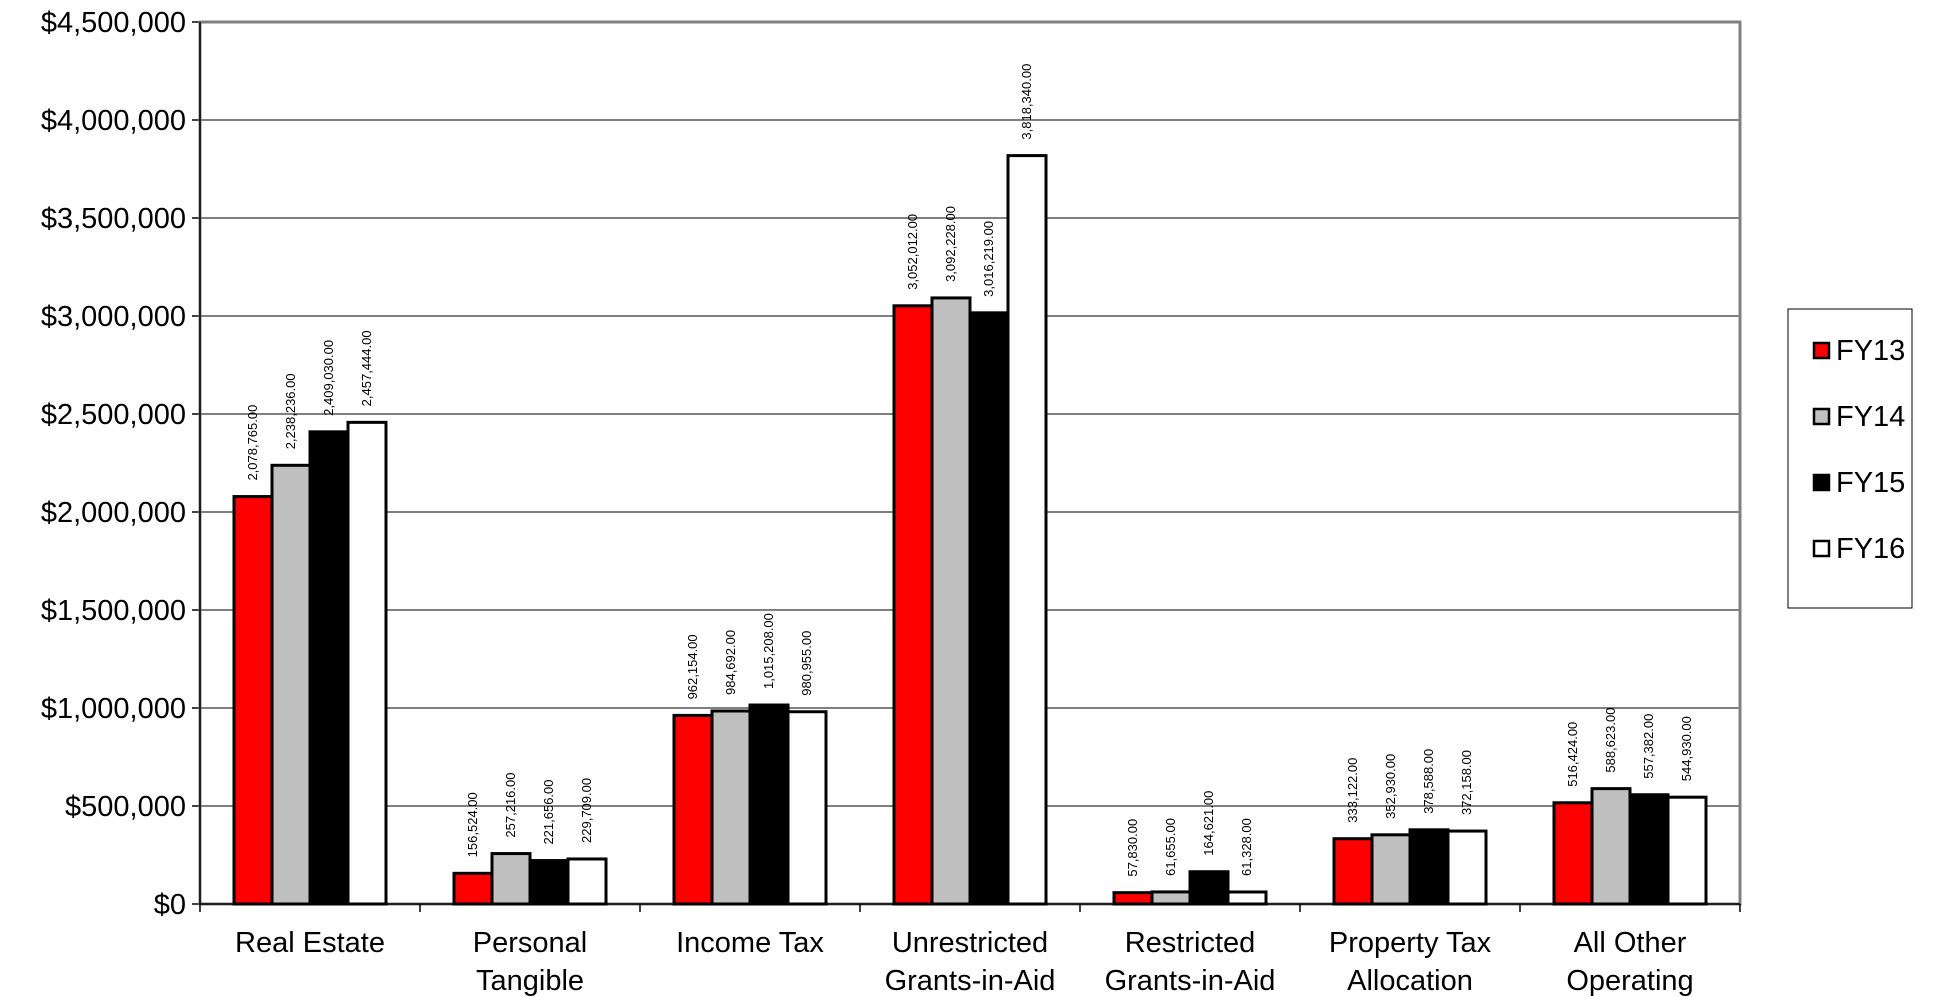  Describe the element at coordinates (1352, 790) in the screenshot. I see `data-label: 333,122.00` at that location.